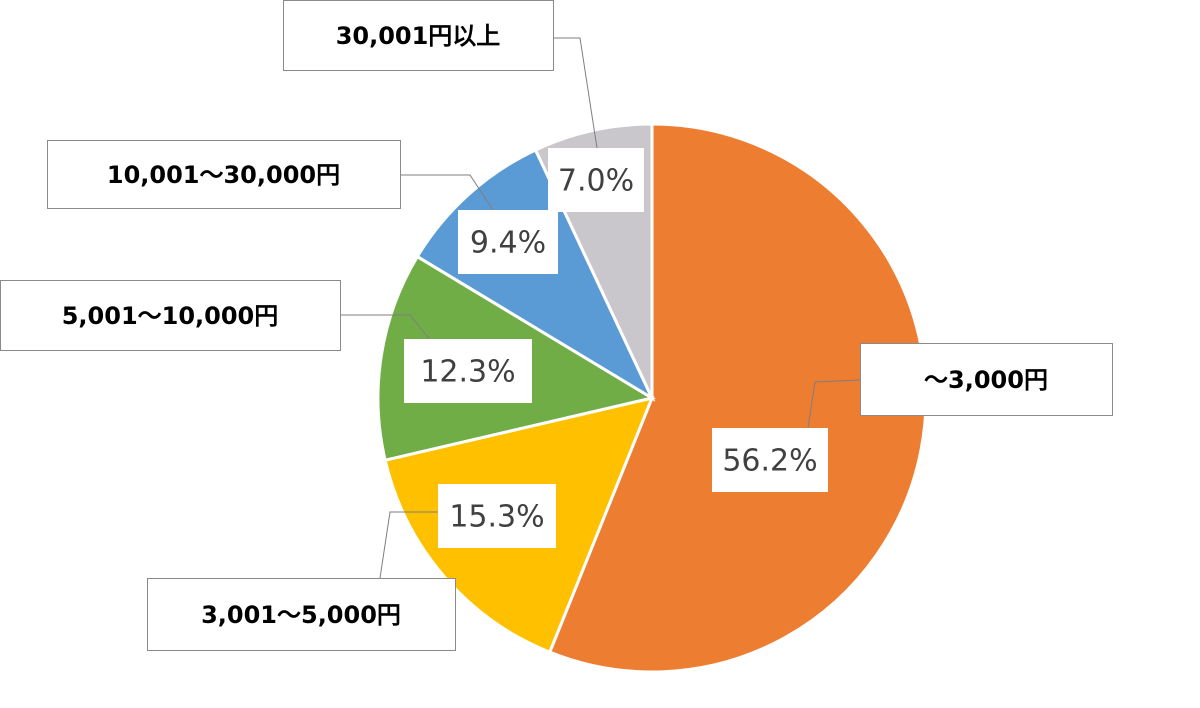  I want to click on category-label: 3,001～5,000円, so click(301, 615).